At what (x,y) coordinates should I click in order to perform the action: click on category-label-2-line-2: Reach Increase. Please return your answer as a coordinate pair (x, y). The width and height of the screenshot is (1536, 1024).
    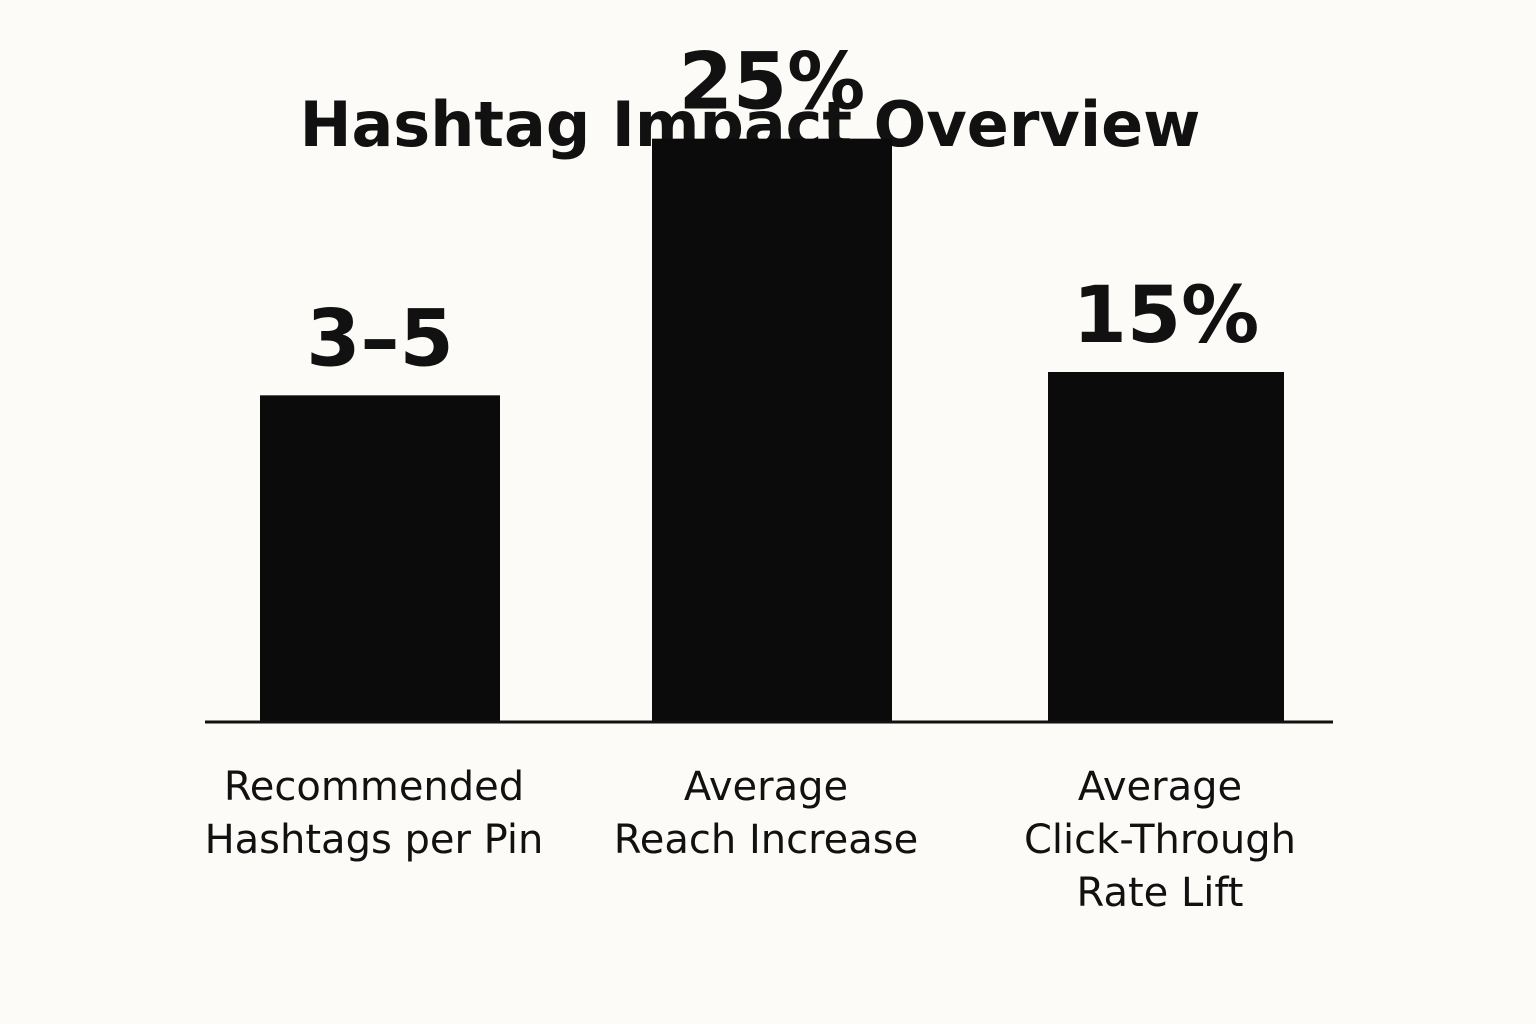
    Looking at the image, I should click on (766, 840).